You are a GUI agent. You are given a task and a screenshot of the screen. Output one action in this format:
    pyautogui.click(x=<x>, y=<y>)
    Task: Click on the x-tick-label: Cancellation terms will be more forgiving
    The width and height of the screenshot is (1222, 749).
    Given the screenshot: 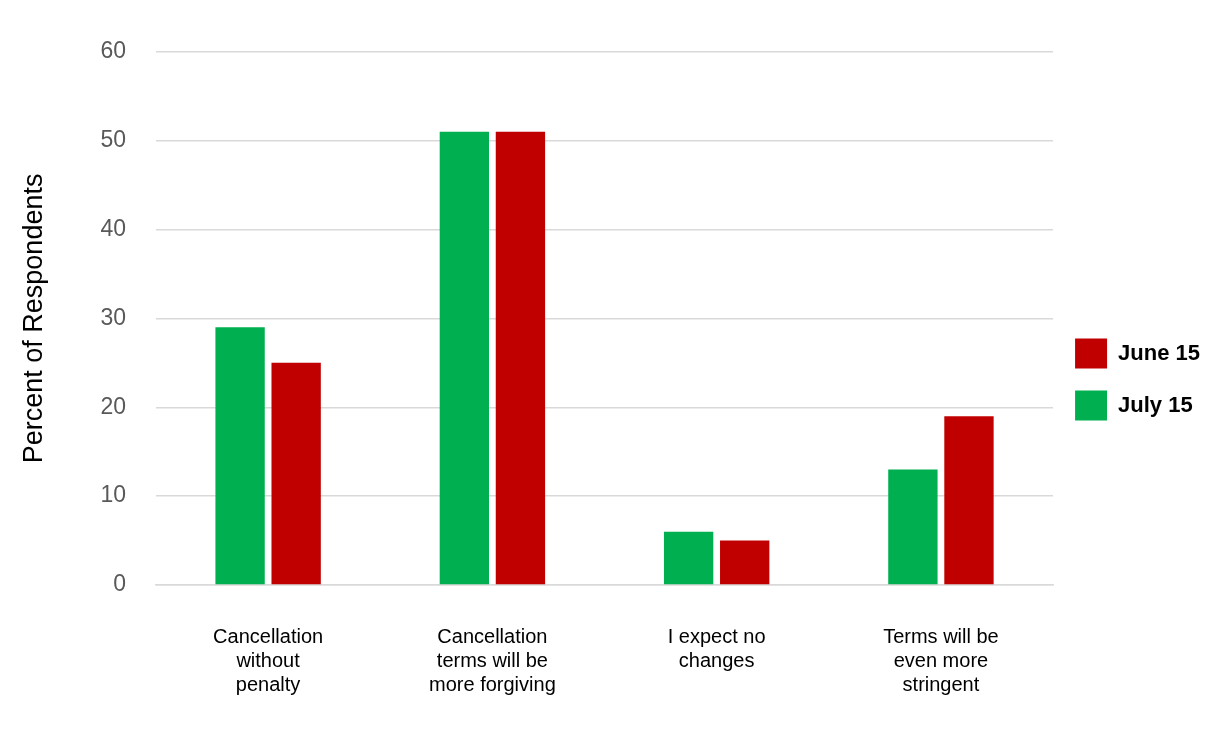 What is the action you would take?
    pyautogui.click(x=492, y=659)
    